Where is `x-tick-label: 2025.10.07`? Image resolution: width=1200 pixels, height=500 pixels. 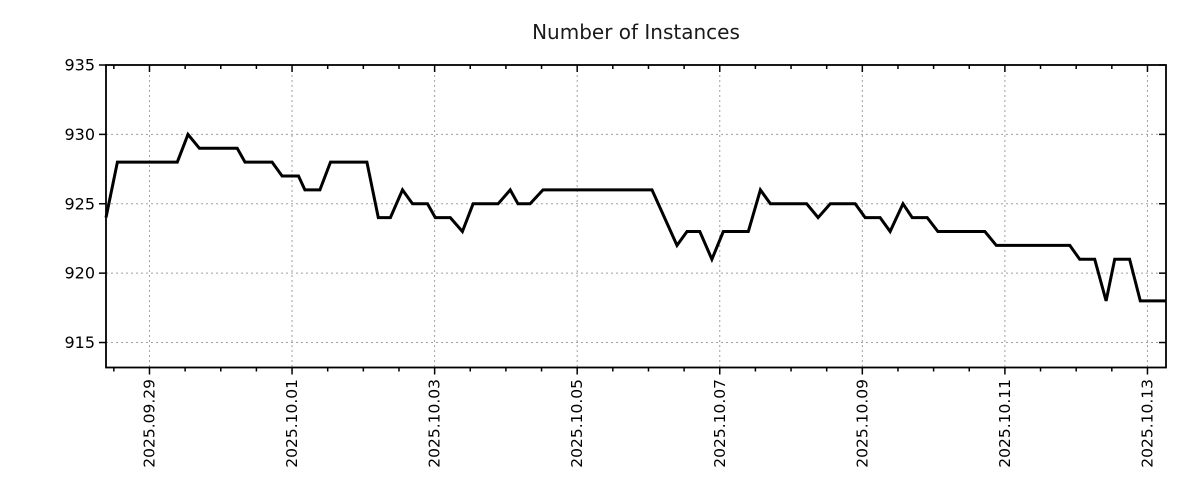
x-tick-label: 2025.10.07 is located at coordinates (720, 423).